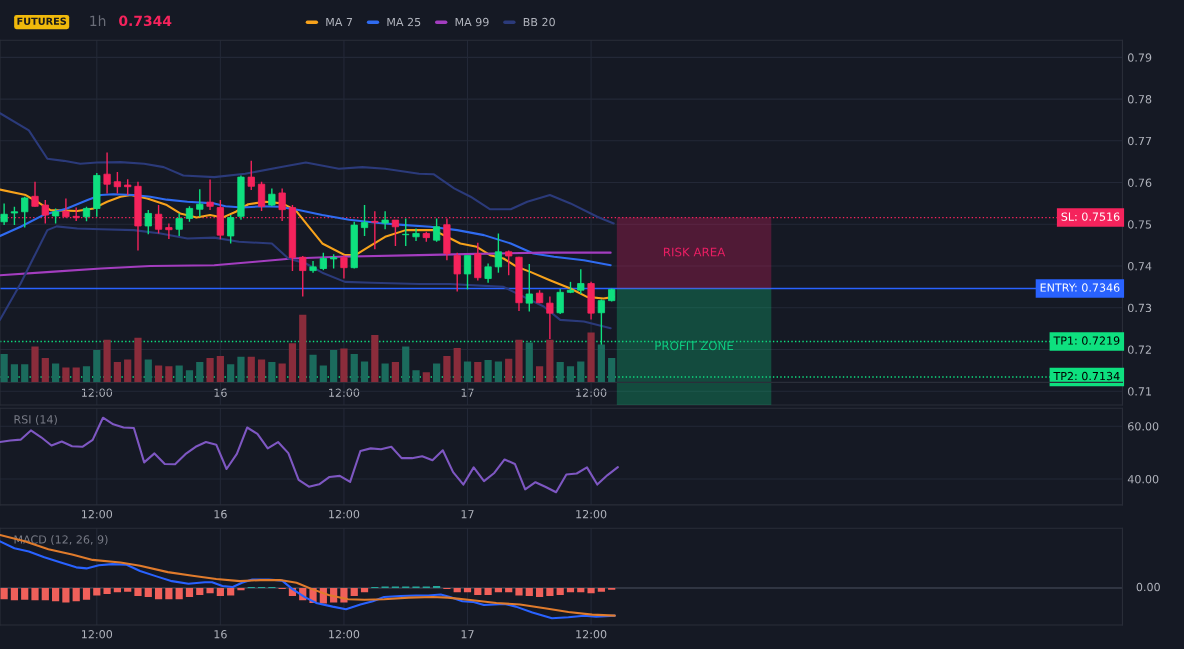  I want to click on ref-line-label: TP2: 0.7134, so click(1086, 376).